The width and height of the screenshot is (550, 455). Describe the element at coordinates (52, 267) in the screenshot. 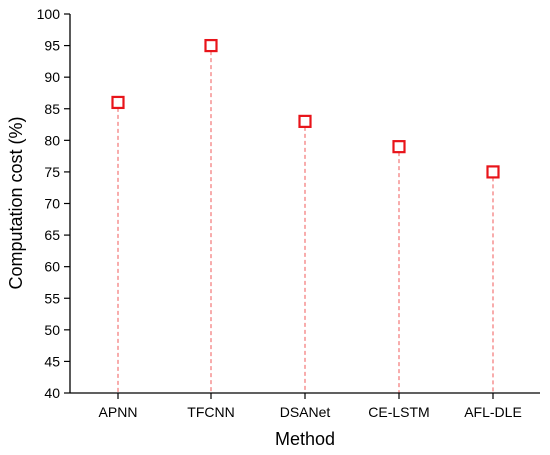

I see `y-tick-label: 60` at that location.